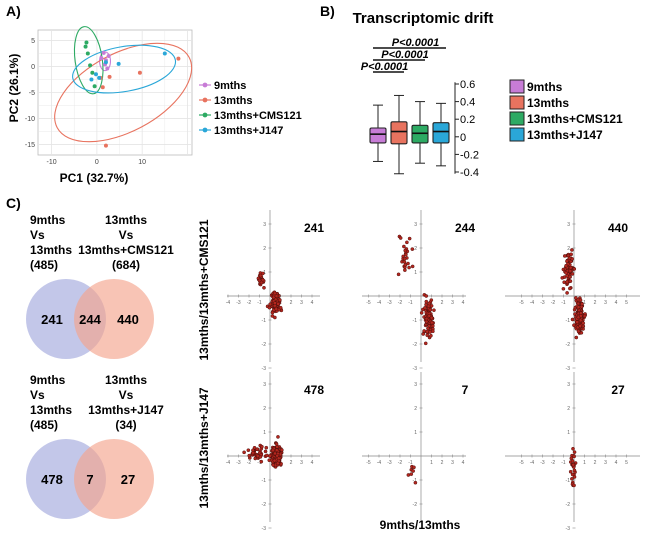  Describe the element at coordinates (463, 463) in the screenshot. I see `quadrant-x-tick-label: 4` at that location.